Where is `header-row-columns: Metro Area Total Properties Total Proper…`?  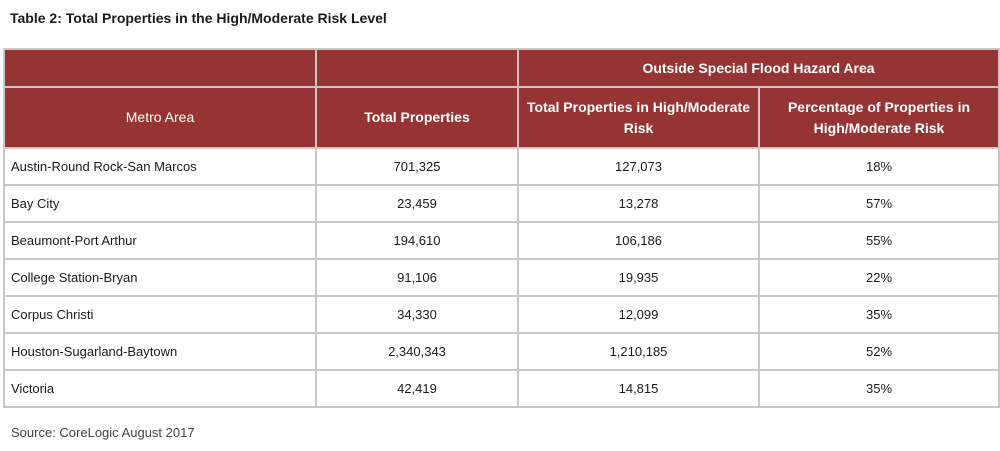
header-row-columns: Metro Area Total Properties Total Proper… is located at coordinates (501, 117).